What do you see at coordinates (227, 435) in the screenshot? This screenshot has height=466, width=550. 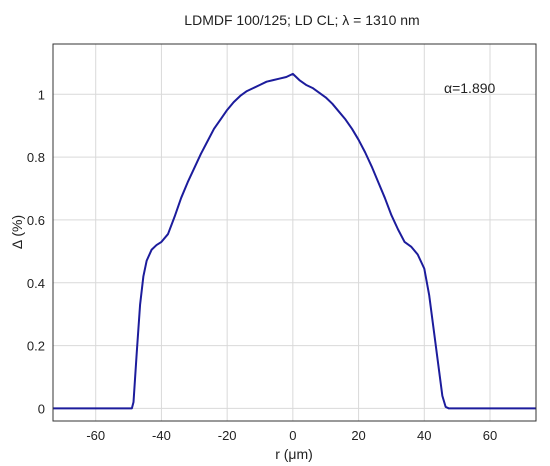 I see `x-tick-label: -20` at bounding box center [227, 435].